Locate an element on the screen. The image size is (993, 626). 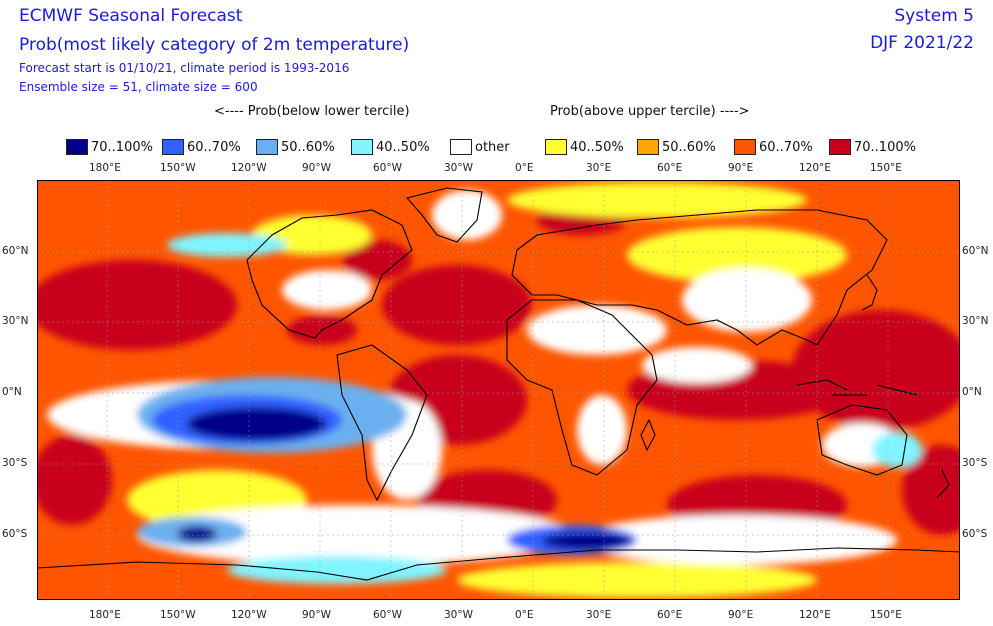
ensemble-size-info: Ensemble size = 51, climate size = 600 is located at coordinates (138, 87).